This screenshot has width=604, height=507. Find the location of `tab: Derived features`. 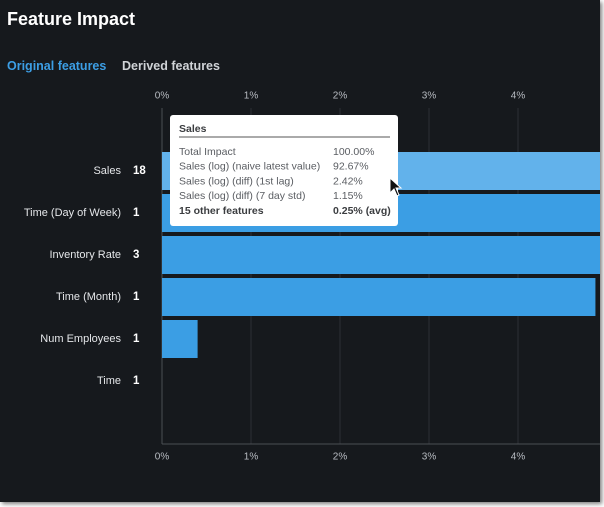

tab: Derived features is located at coordinates (171, 66).